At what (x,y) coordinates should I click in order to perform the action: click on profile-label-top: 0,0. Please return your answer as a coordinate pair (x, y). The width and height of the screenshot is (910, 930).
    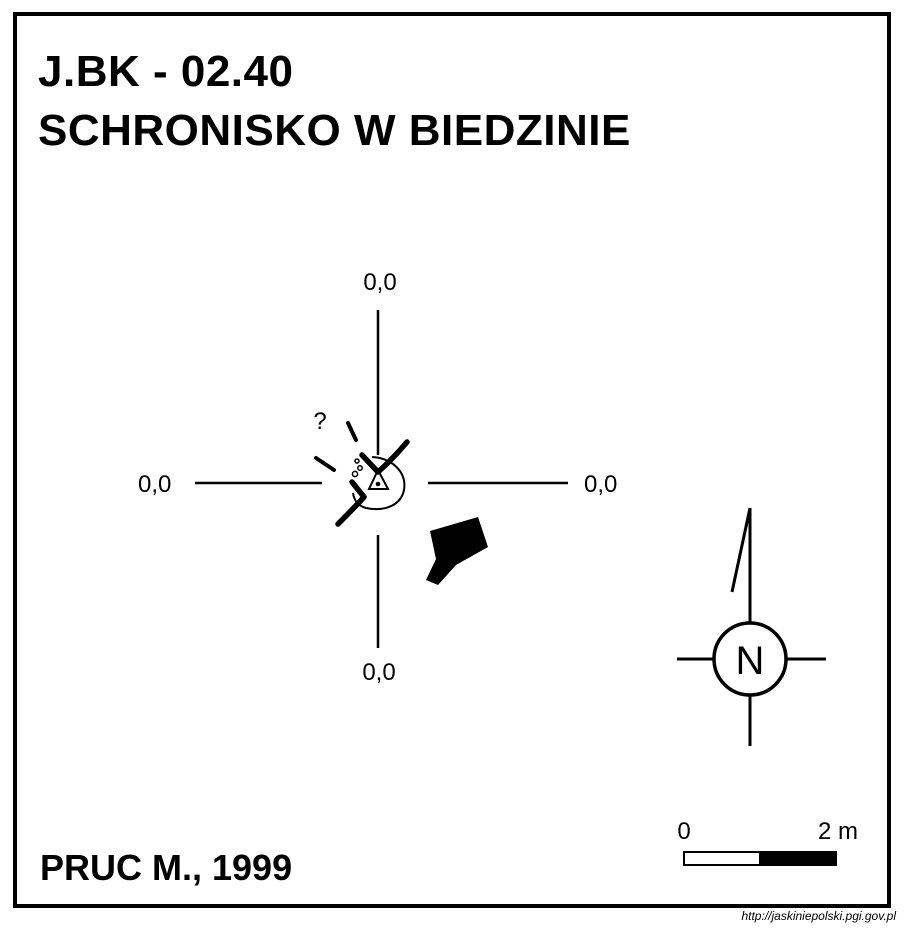
    Looking at the image, I should click on (379, 282).